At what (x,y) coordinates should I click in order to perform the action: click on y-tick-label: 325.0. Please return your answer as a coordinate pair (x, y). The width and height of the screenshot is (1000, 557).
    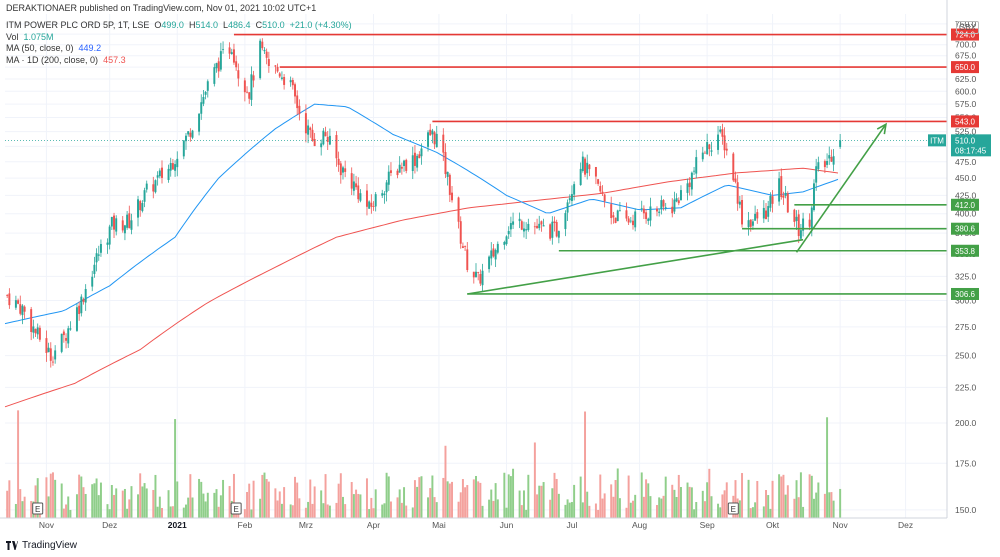
    Looking at the image, I should click on (966, 276).